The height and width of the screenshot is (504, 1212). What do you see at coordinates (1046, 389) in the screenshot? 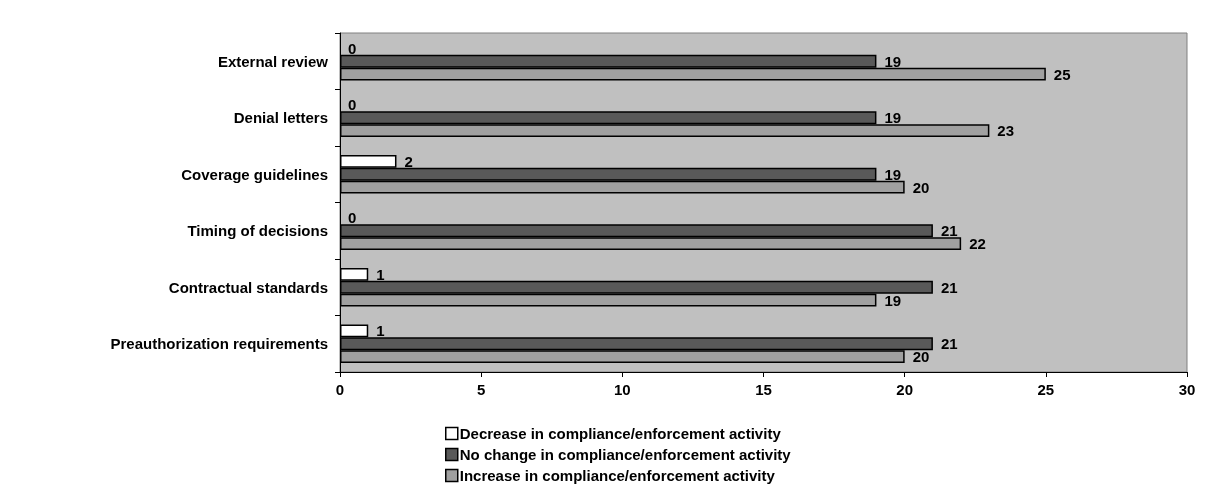
I see `x-tick-label: 25` at bounding box center [1046, 389].